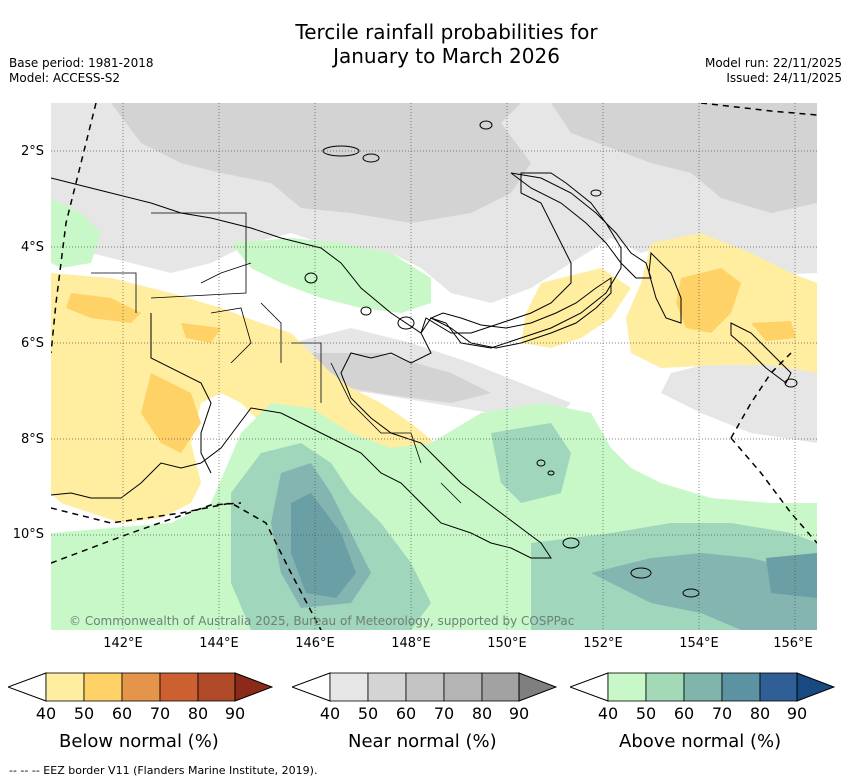 The width and height of the screenshot is (850, 781). I want to click on lon-label: 144°E, so click(219, 643).